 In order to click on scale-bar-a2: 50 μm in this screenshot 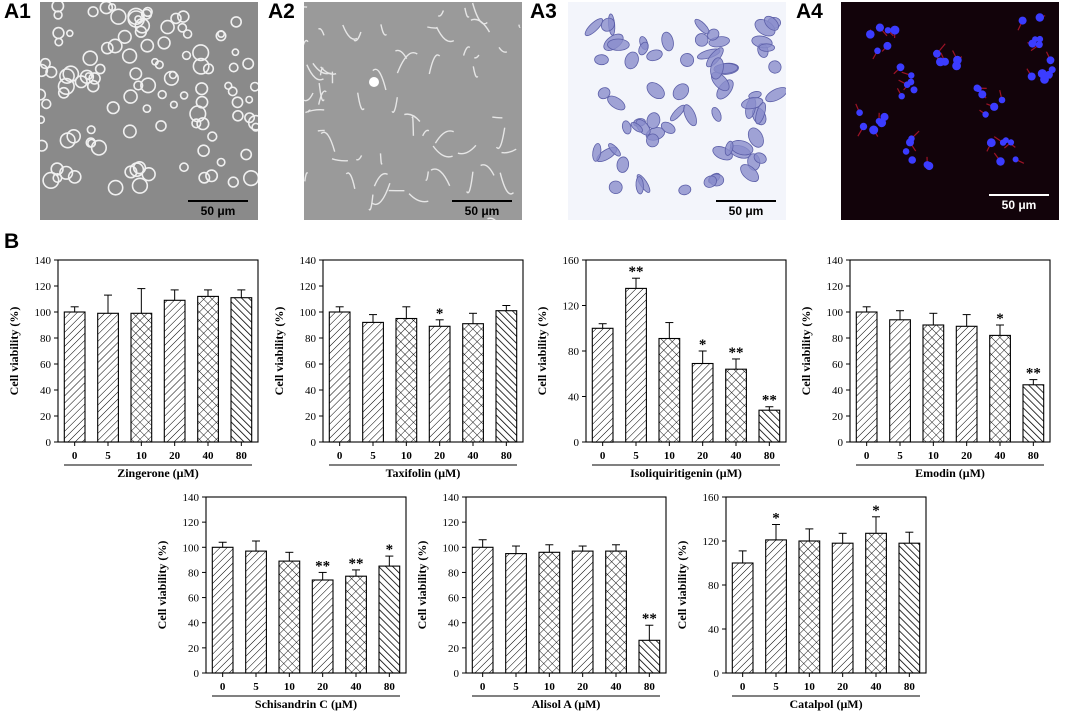, I will do `click(482, 209)`.